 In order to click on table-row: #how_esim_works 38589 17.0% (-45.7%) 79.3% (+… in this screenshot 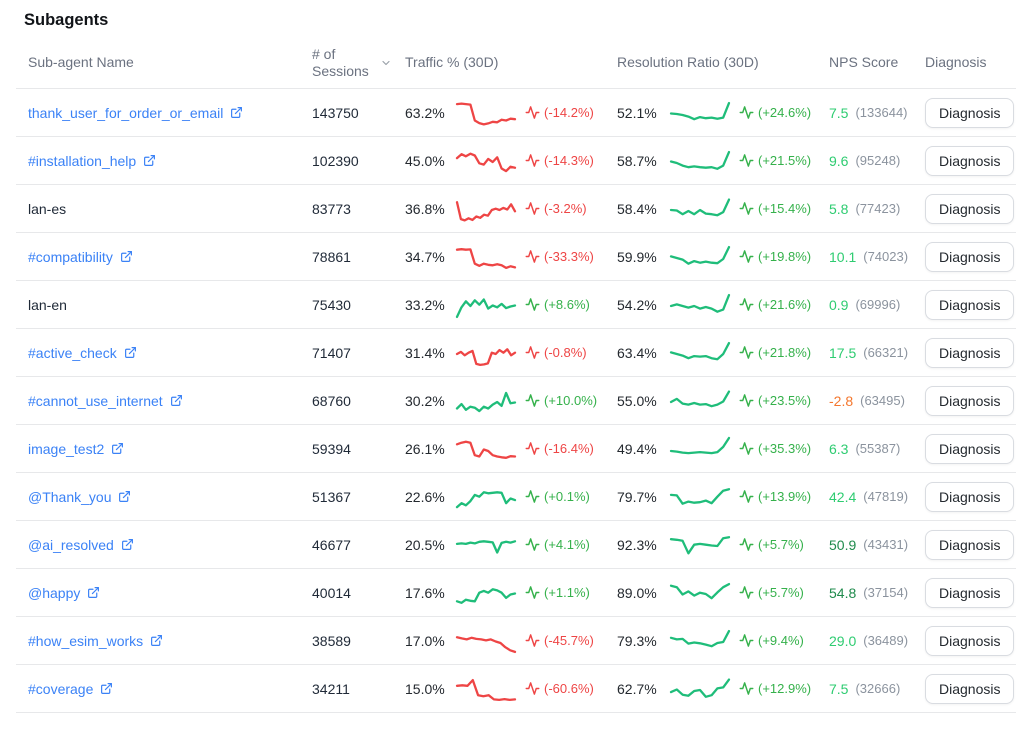, I will do `click(516, 641)`.